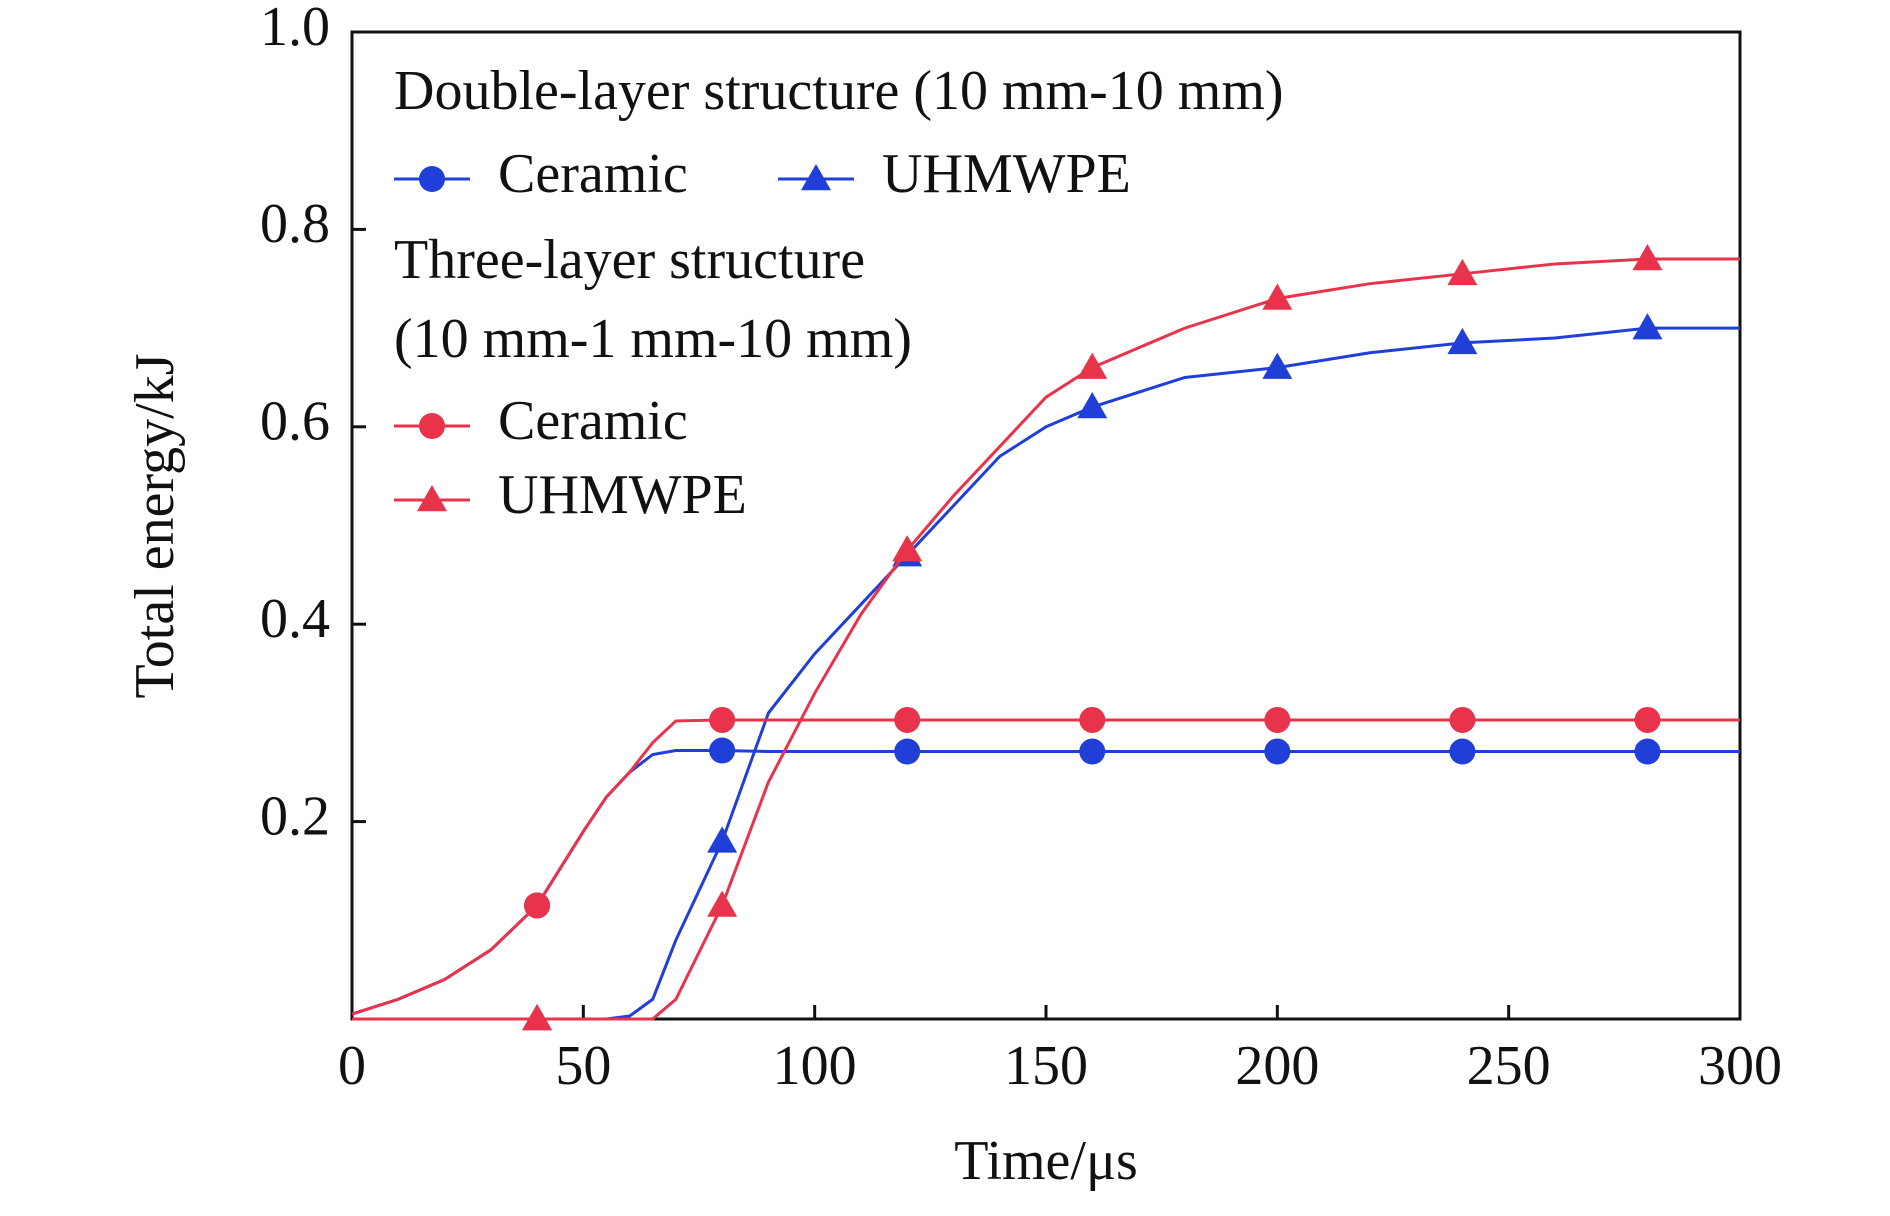 This screenshot has width=1890, height=1216. What do you see at coordinates (1740, 1066) in the screenshot?
I see `x-tick-label: 300` at bounding box center [1740, 1066].